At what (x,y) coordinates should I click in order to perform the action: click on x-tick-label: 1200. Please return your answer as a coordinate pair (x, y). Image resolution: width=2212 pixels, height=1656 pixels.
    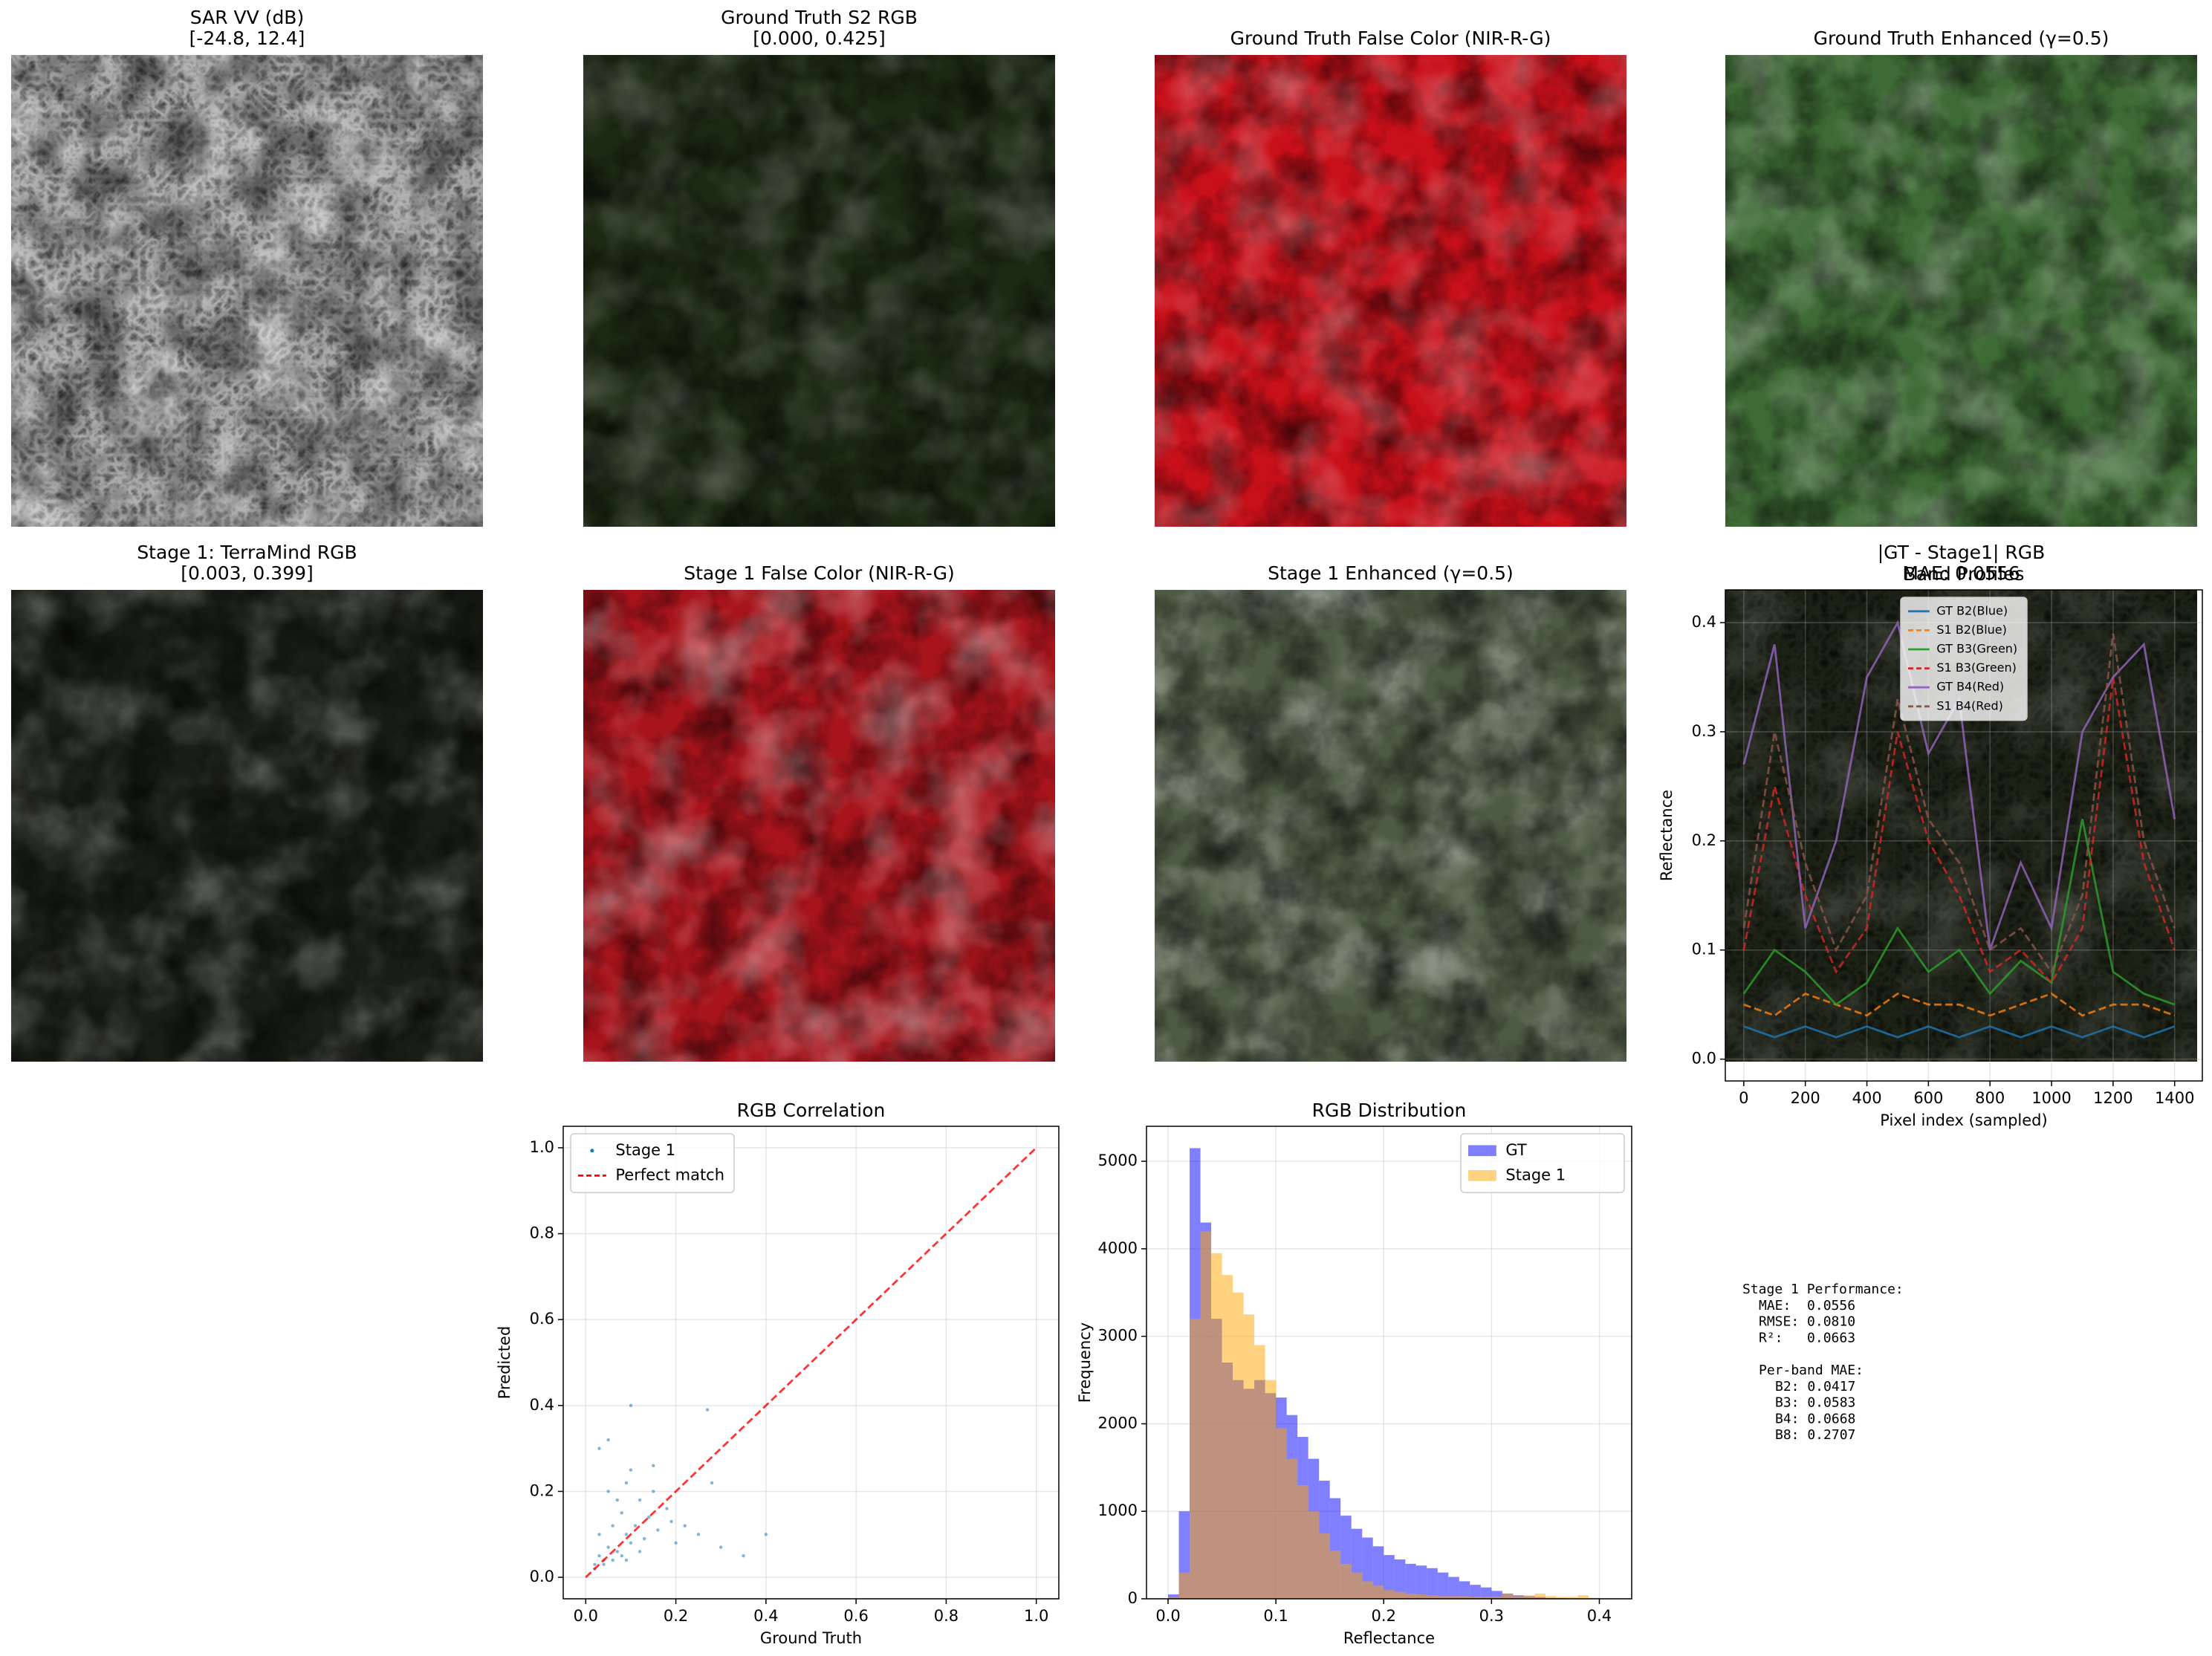
    Looking at the image, I should click on (2112, 1098).